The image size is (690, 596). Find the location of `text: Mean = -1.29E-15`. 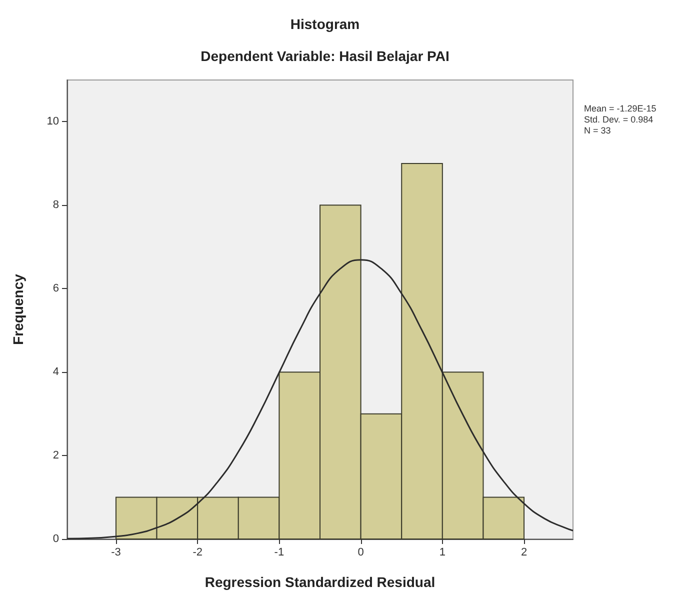

text: Mean = -1.29E-15 is located at coordinates (620, 109).